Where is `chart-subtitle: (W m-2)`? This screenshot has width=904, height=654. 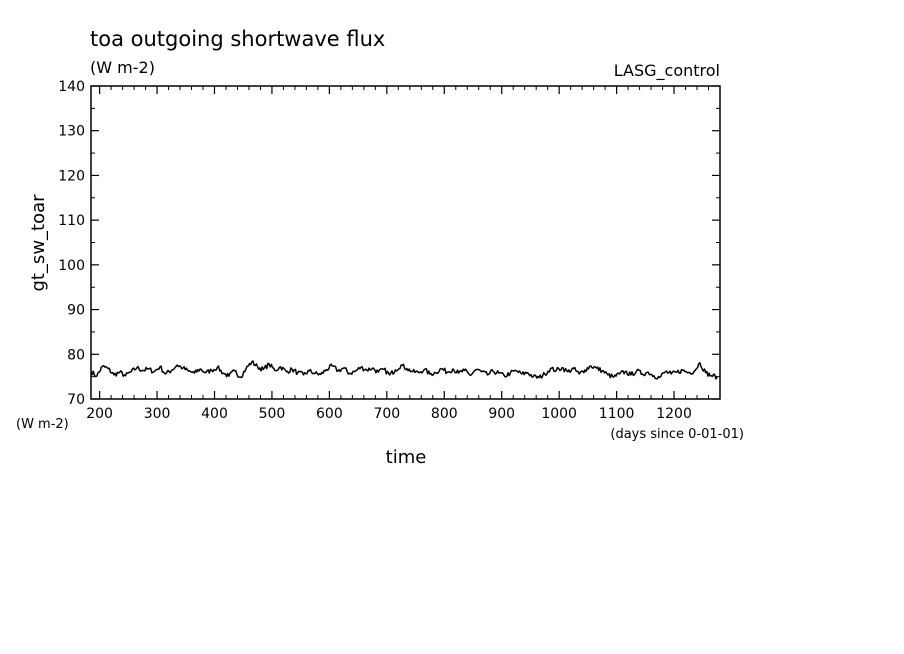 chart-subtitle: (W m-2) is located at coordinates (122, 67).